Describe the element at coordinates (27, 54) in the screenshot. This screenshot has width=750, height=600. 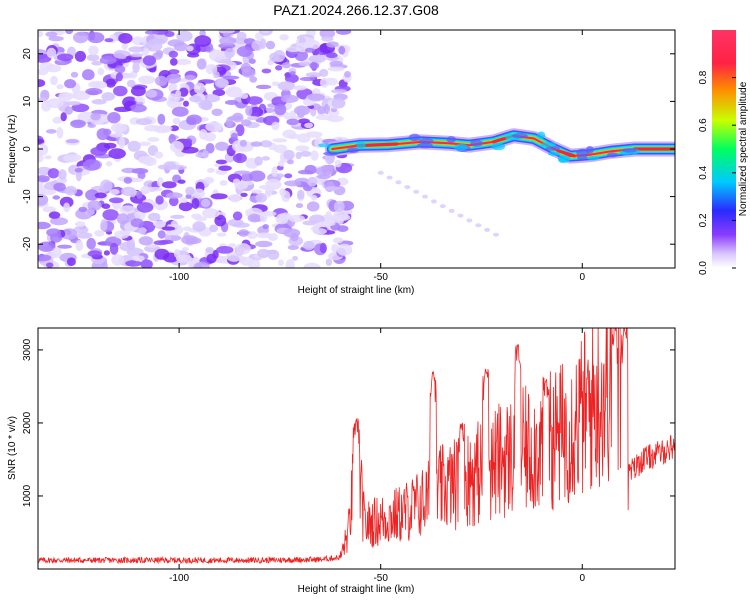
I see `spectrogram-y-tick-label: 20` at that location.